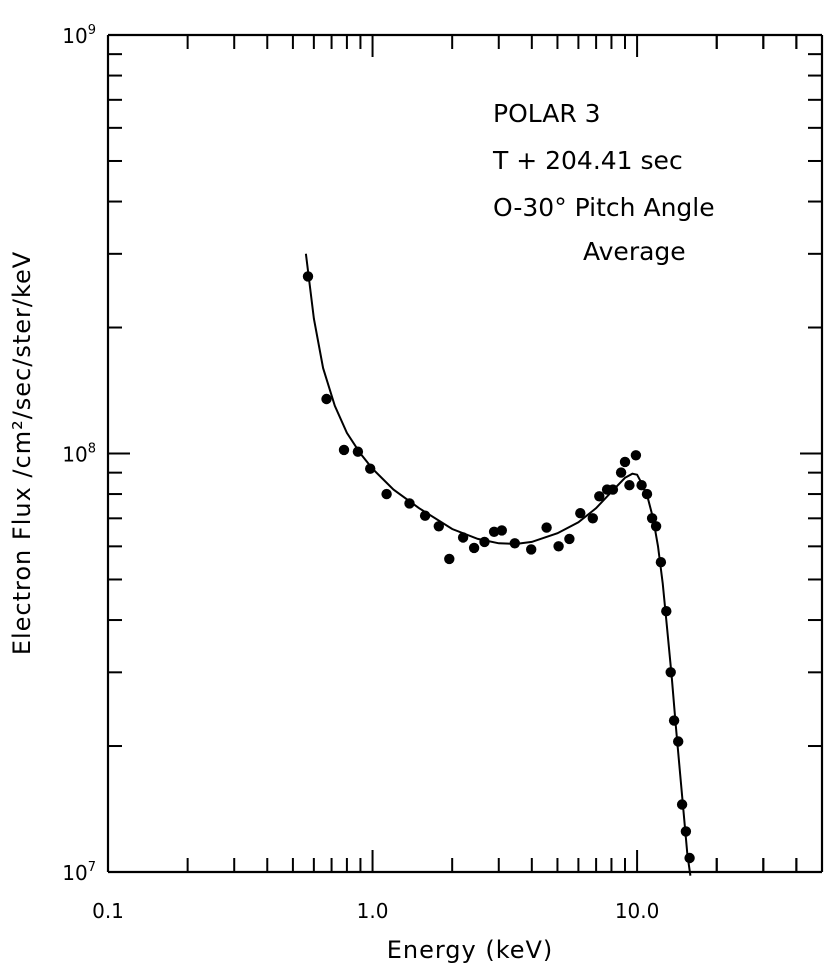 This screenshot has width=830, height=972. I want to click on annotation-line: T + 204.41 sec, so click(587, 160).